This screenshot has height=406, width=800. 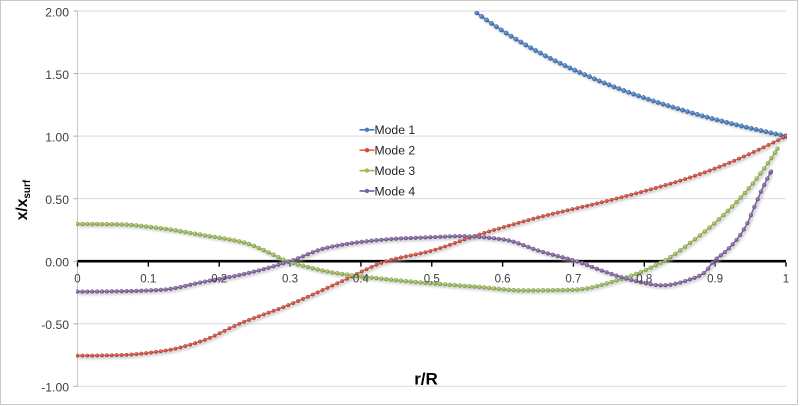 I want to click on svg-text: Mode 2, so click(x=395, y=151).